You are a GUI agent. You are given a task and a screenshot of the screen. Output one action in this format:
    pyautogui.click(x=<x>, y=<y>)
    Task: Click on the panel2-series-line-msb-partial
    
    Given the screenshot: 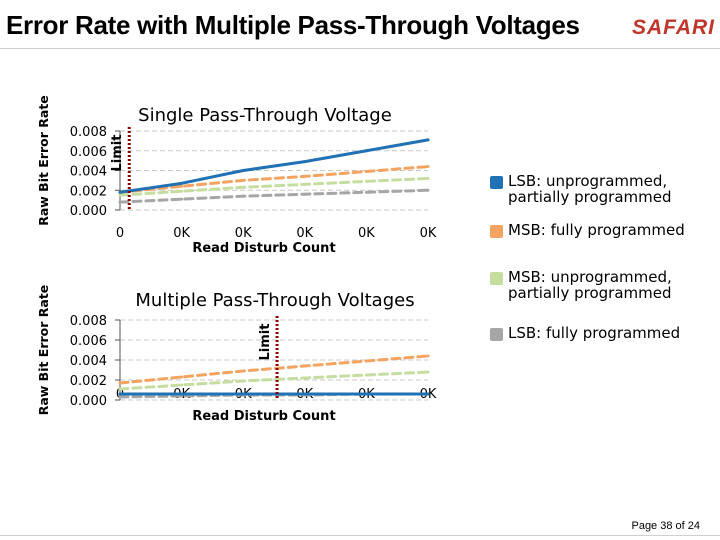 What is the action you would take?
    pyautogui.click(x=274, y=380)
    